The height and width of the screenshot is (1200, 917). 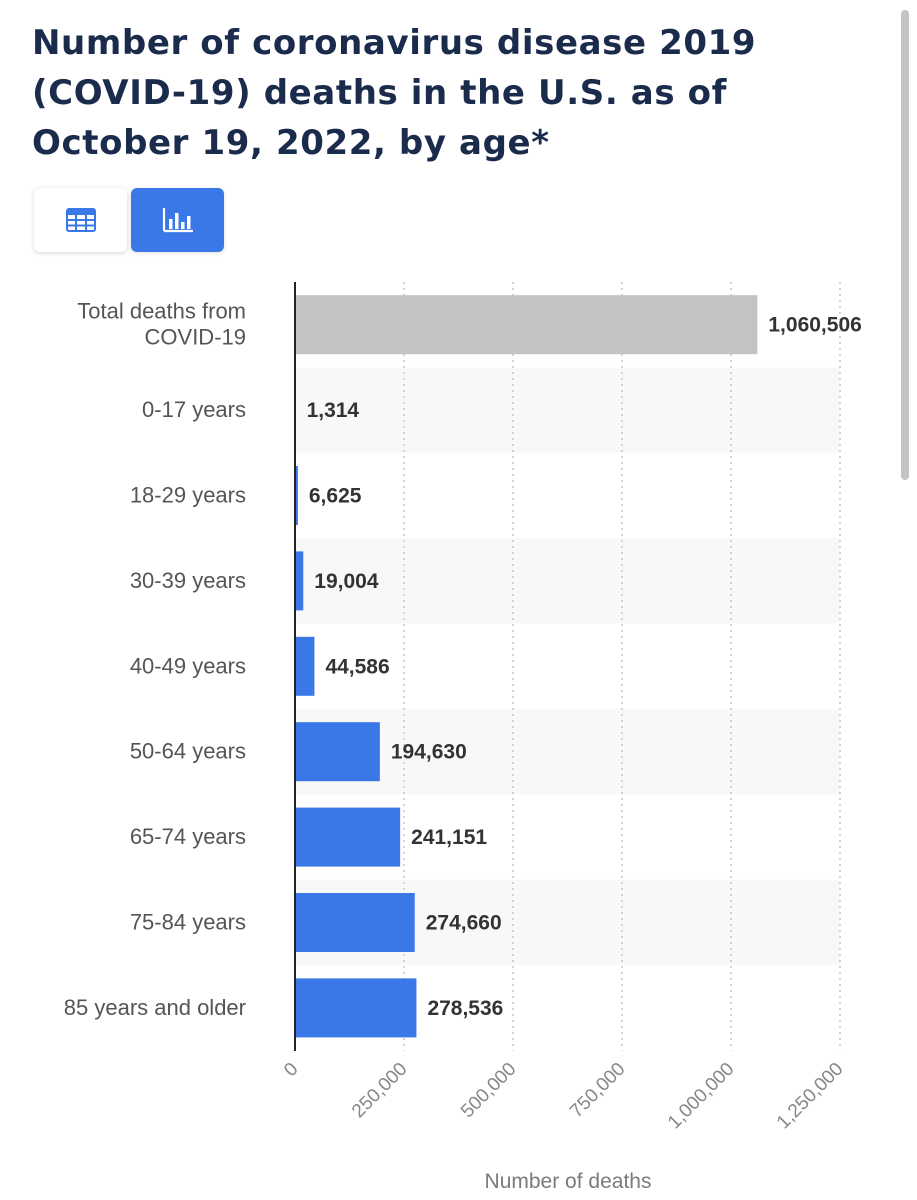 I want to click on x-tick-label: 250,000, so click(x=379, y=1090).